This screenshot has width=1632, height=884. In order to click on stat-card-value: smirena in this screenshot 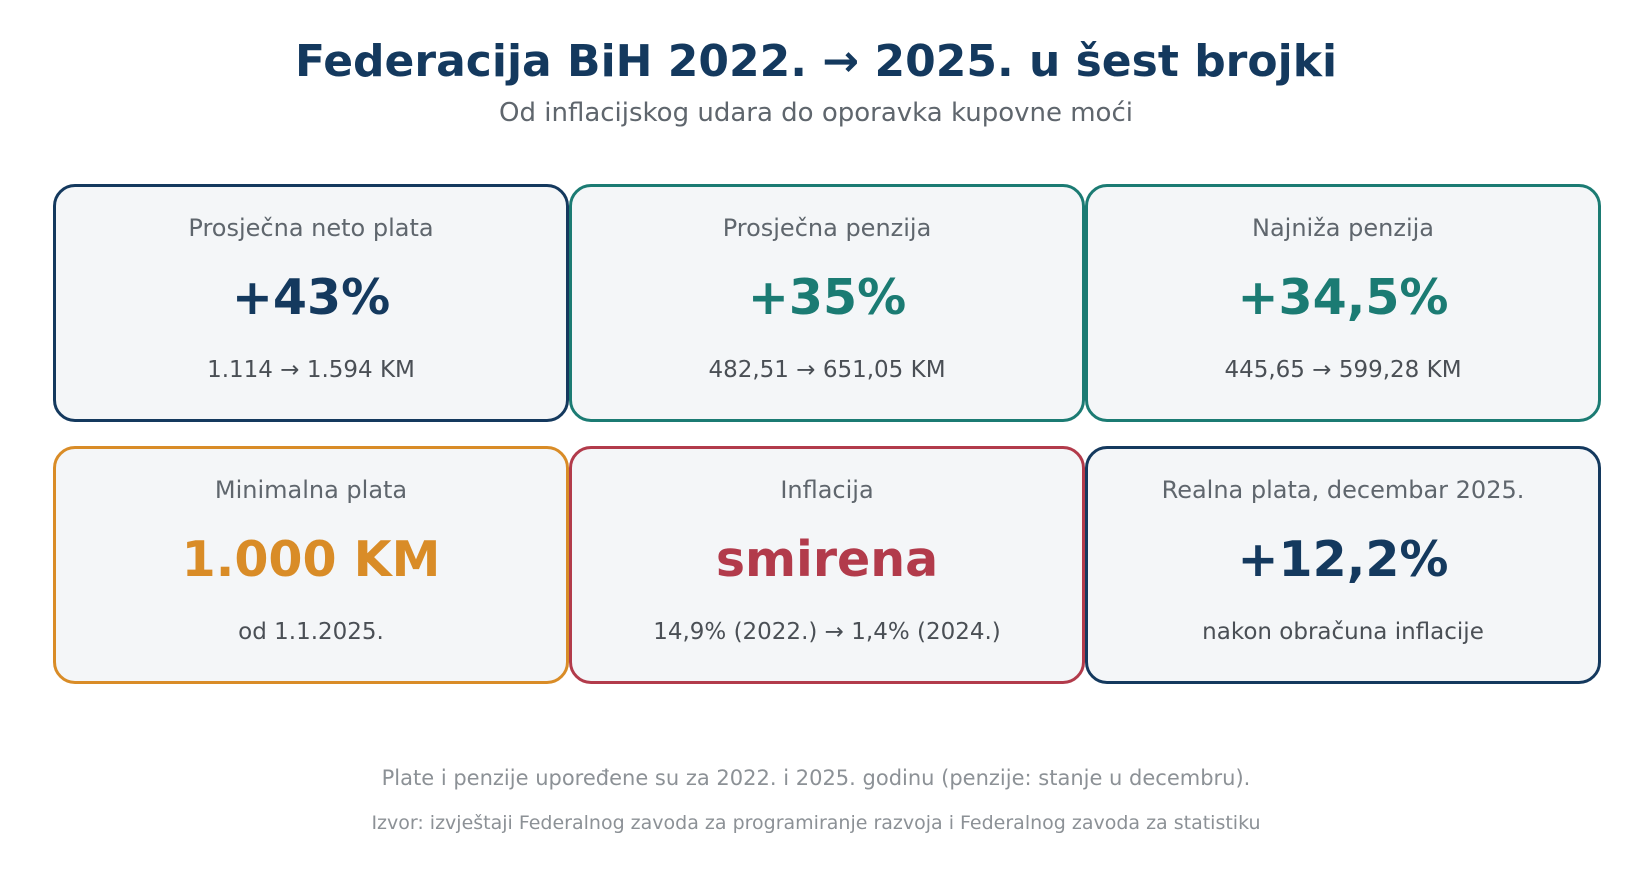, I will do `click(827, 559)`.